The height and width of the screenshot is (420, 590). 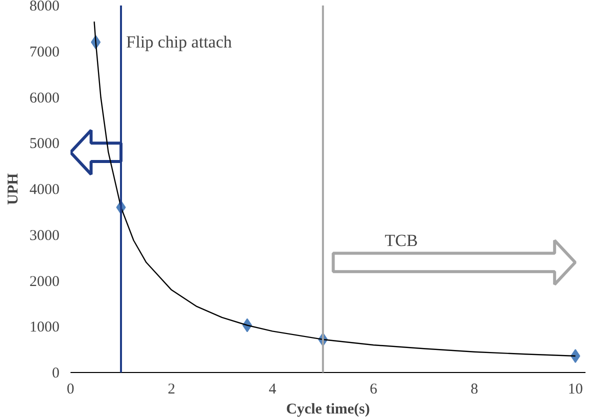 What do you see at coordinates (328, 410) in the screenshot?
I see `x-axis-title: Cycle time(s)` at bounding box center [328, 410].